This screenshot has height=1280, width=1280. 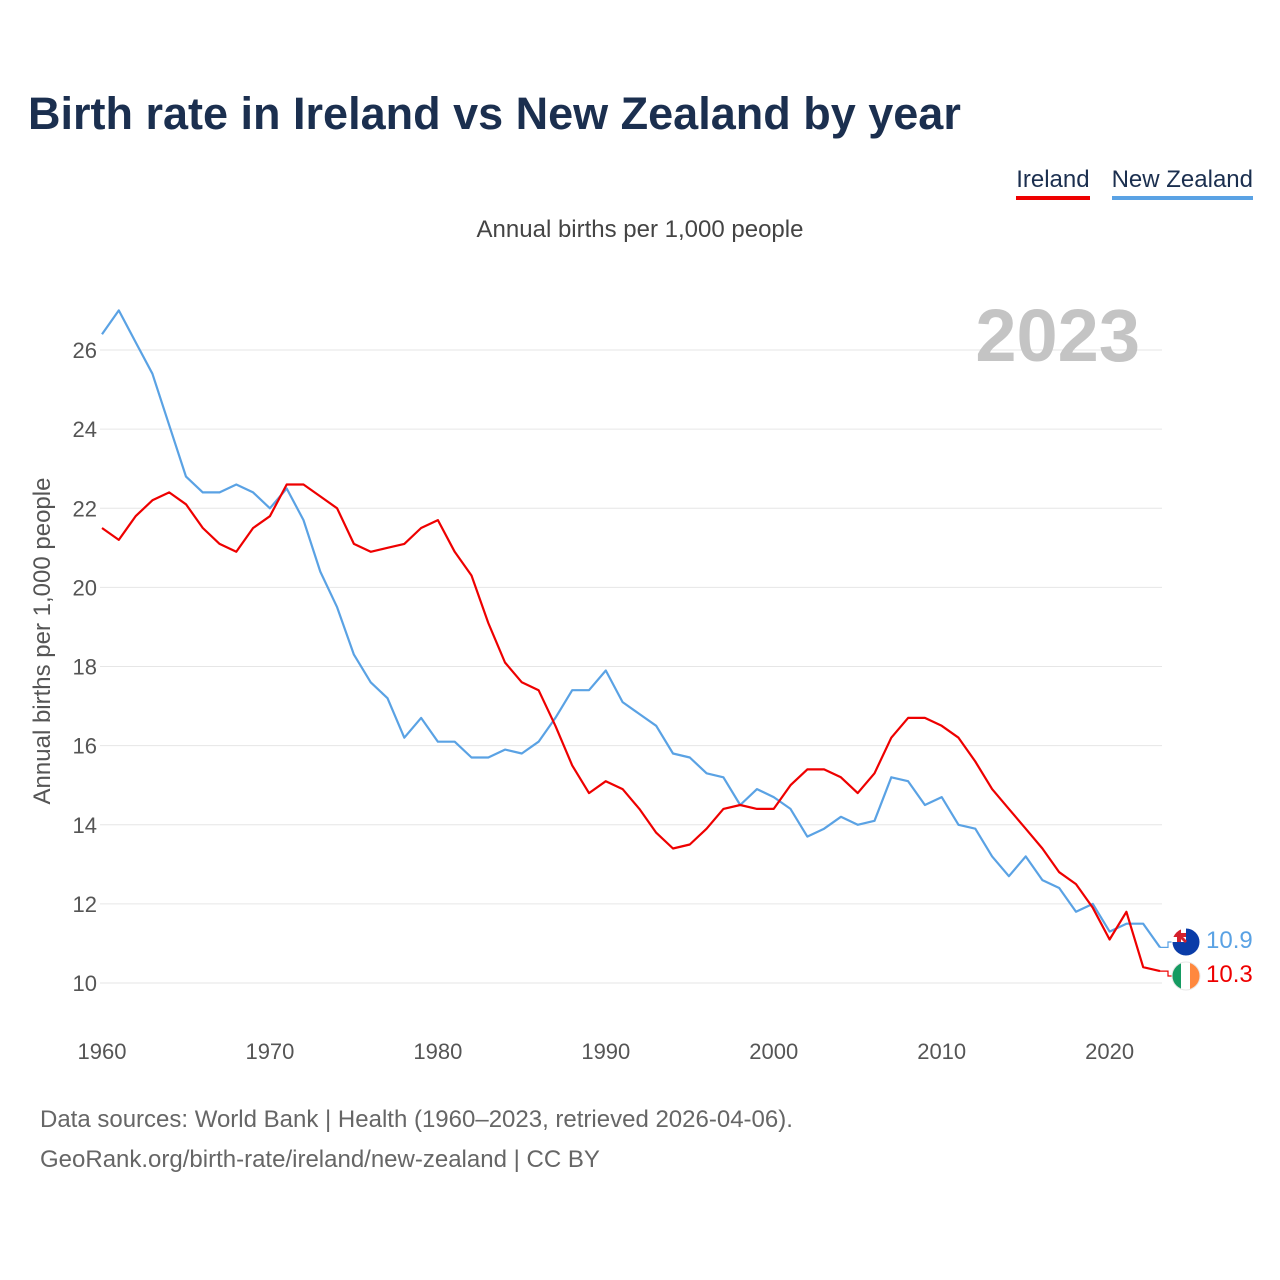 I want to click on end-label-ireland: 10.3, so click(x=1229, y=974).